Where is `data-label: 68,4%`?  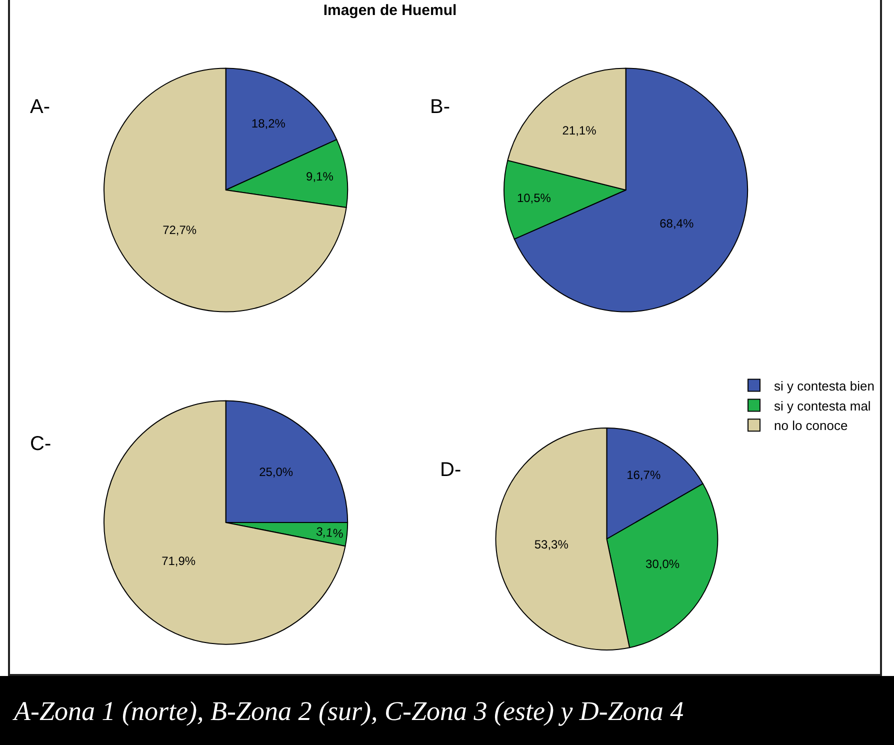
data-label: 68,4% is located at coordinates (677, 223).